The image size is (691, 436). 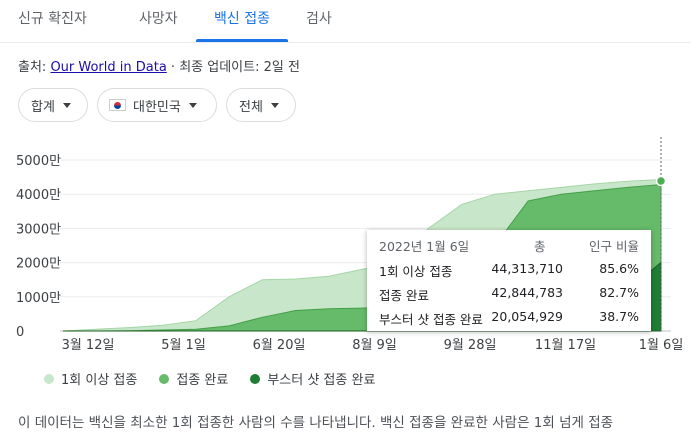 I want to click on tooltip-row-total: 42,844,783, so click(x=527, y=292).